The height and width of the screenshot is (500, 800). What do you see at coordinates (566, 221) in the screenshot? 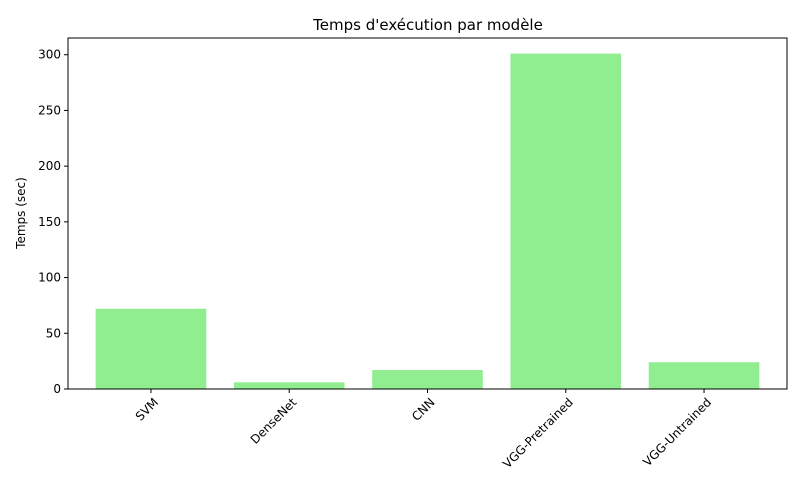
I see `bar-vgg-pretrained` at bounding box center [566, 221].